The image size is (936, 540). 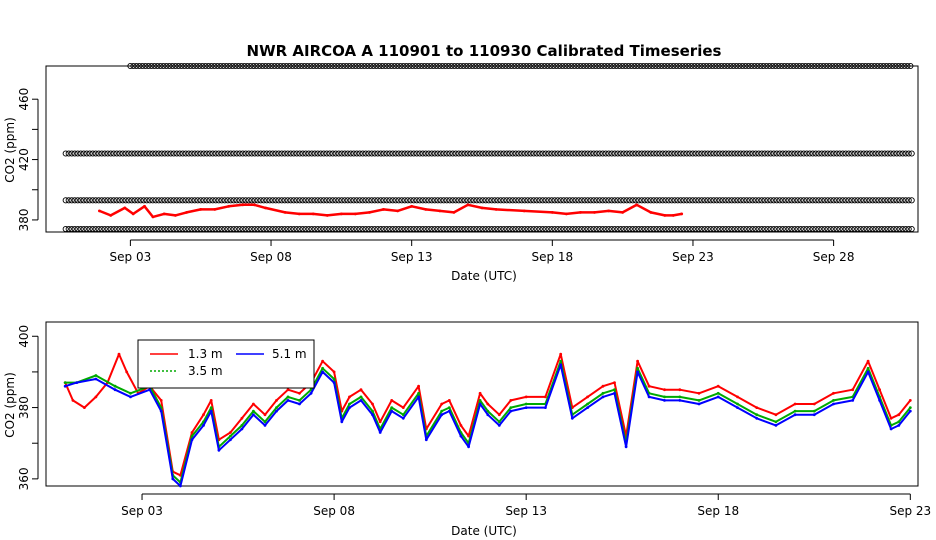 I want to click on legend-label-1-3m: 1.3 m, so click(x=205, y=354).